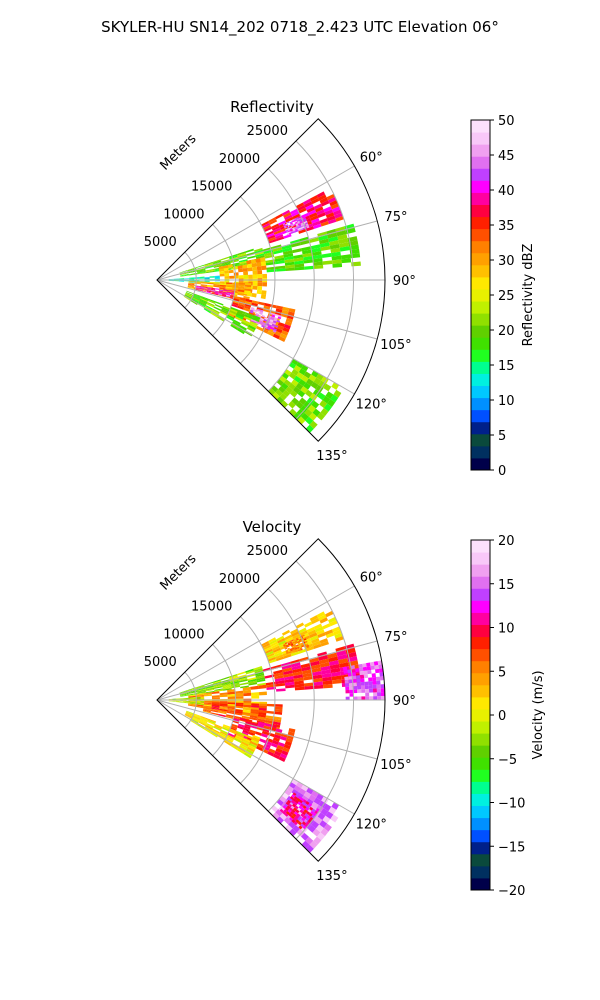 The height and width of the screenshot is (1000, 600). Describe the element at coordinates (211, 607) in the screenshot. I see `radial-tick-label: 15000` at that location.